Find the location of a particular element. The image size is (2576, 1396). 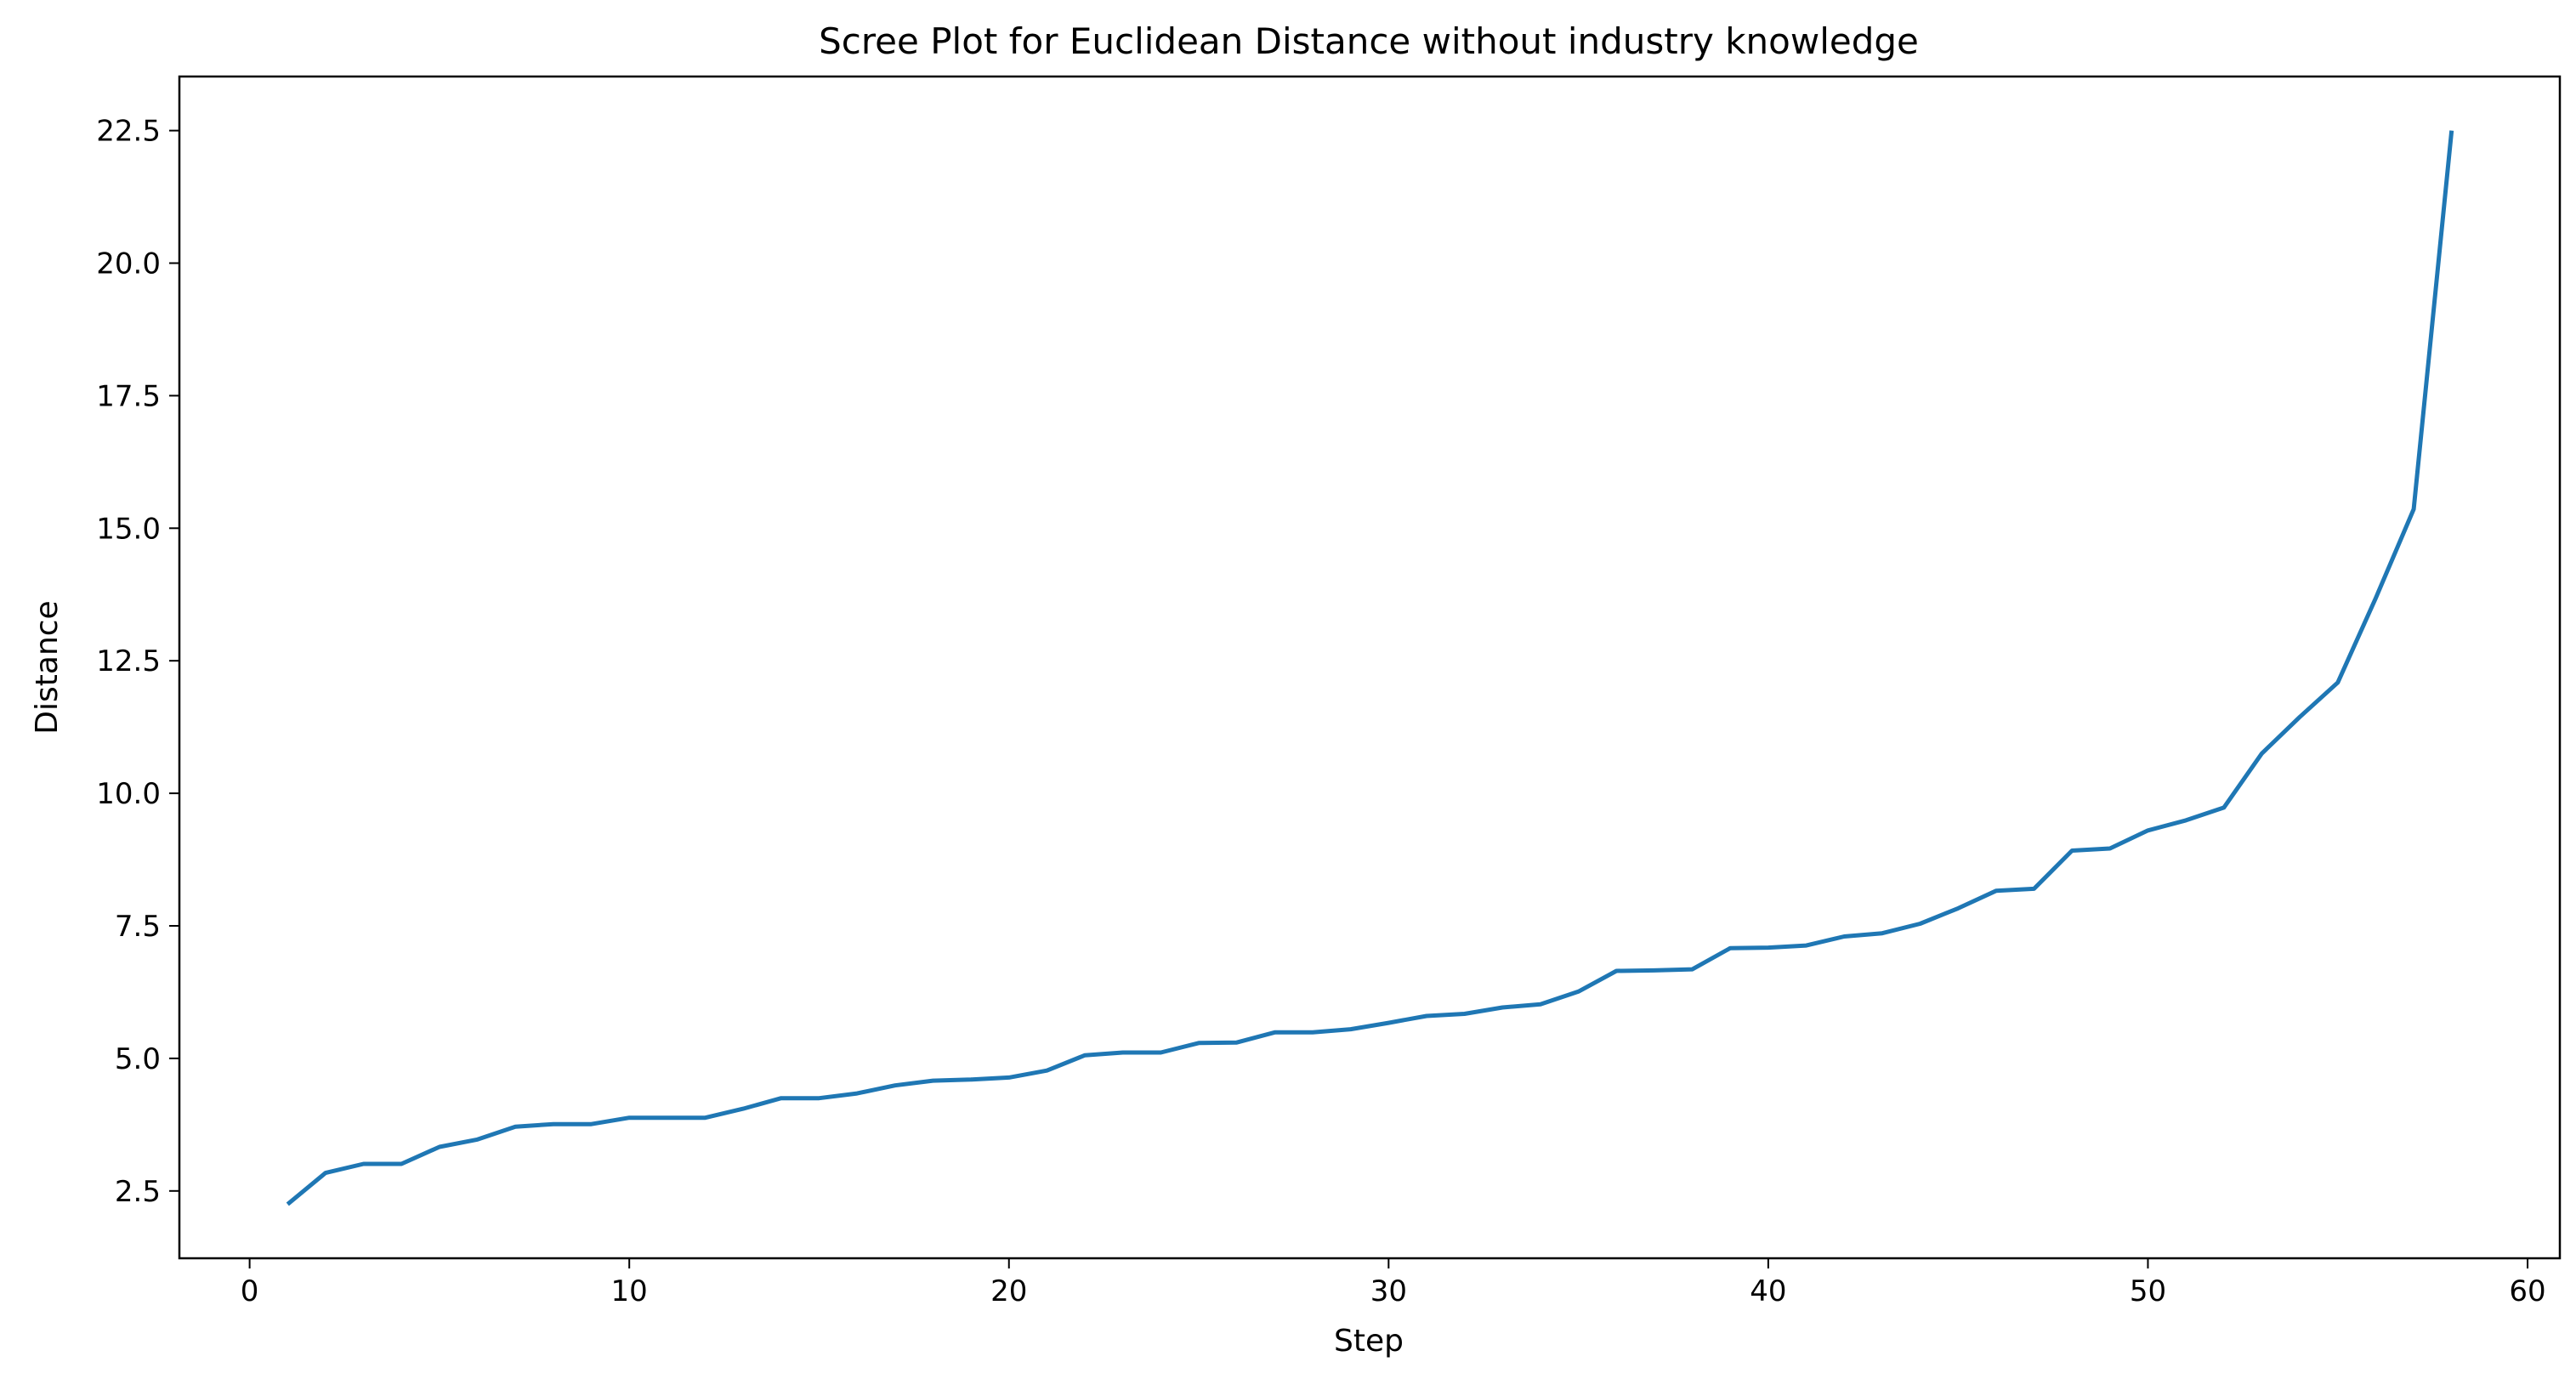

x-tick-label: 30 is located at coordinates (1389, 1291).